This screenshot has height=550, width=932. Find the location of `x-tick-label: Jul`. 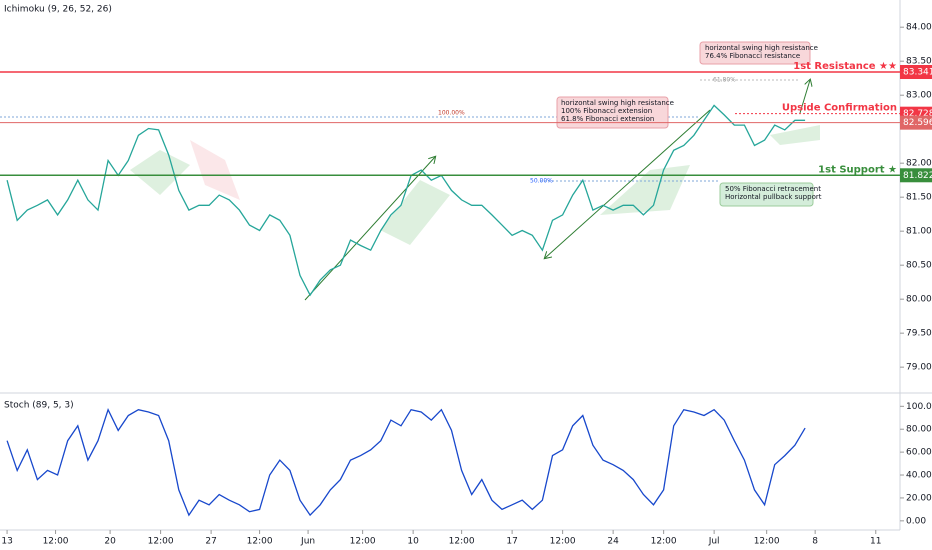

x-tick-label: Jul is located at coordinates (714, 542).